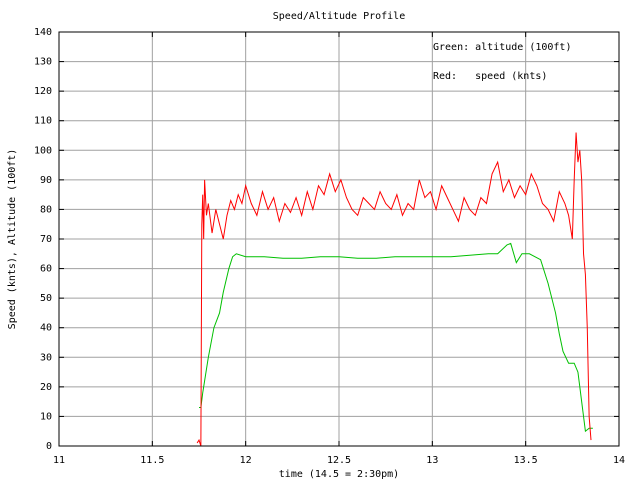 This screenshot has width=640, height=480. What do you see at coordinates (526, 460) in the screenshot?
I see `x-tick-label: 13.5` at bounding box center [526, 460].